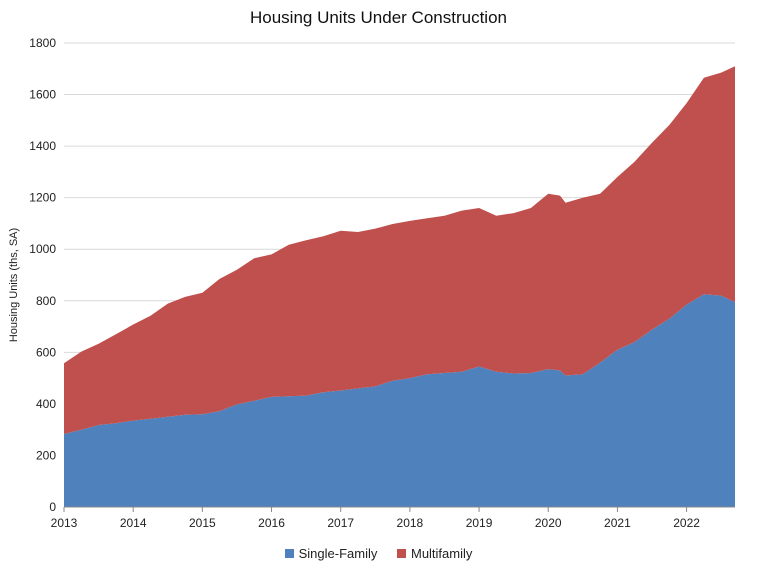  I want to click on y-tick-label: 200, so click(46, 455).